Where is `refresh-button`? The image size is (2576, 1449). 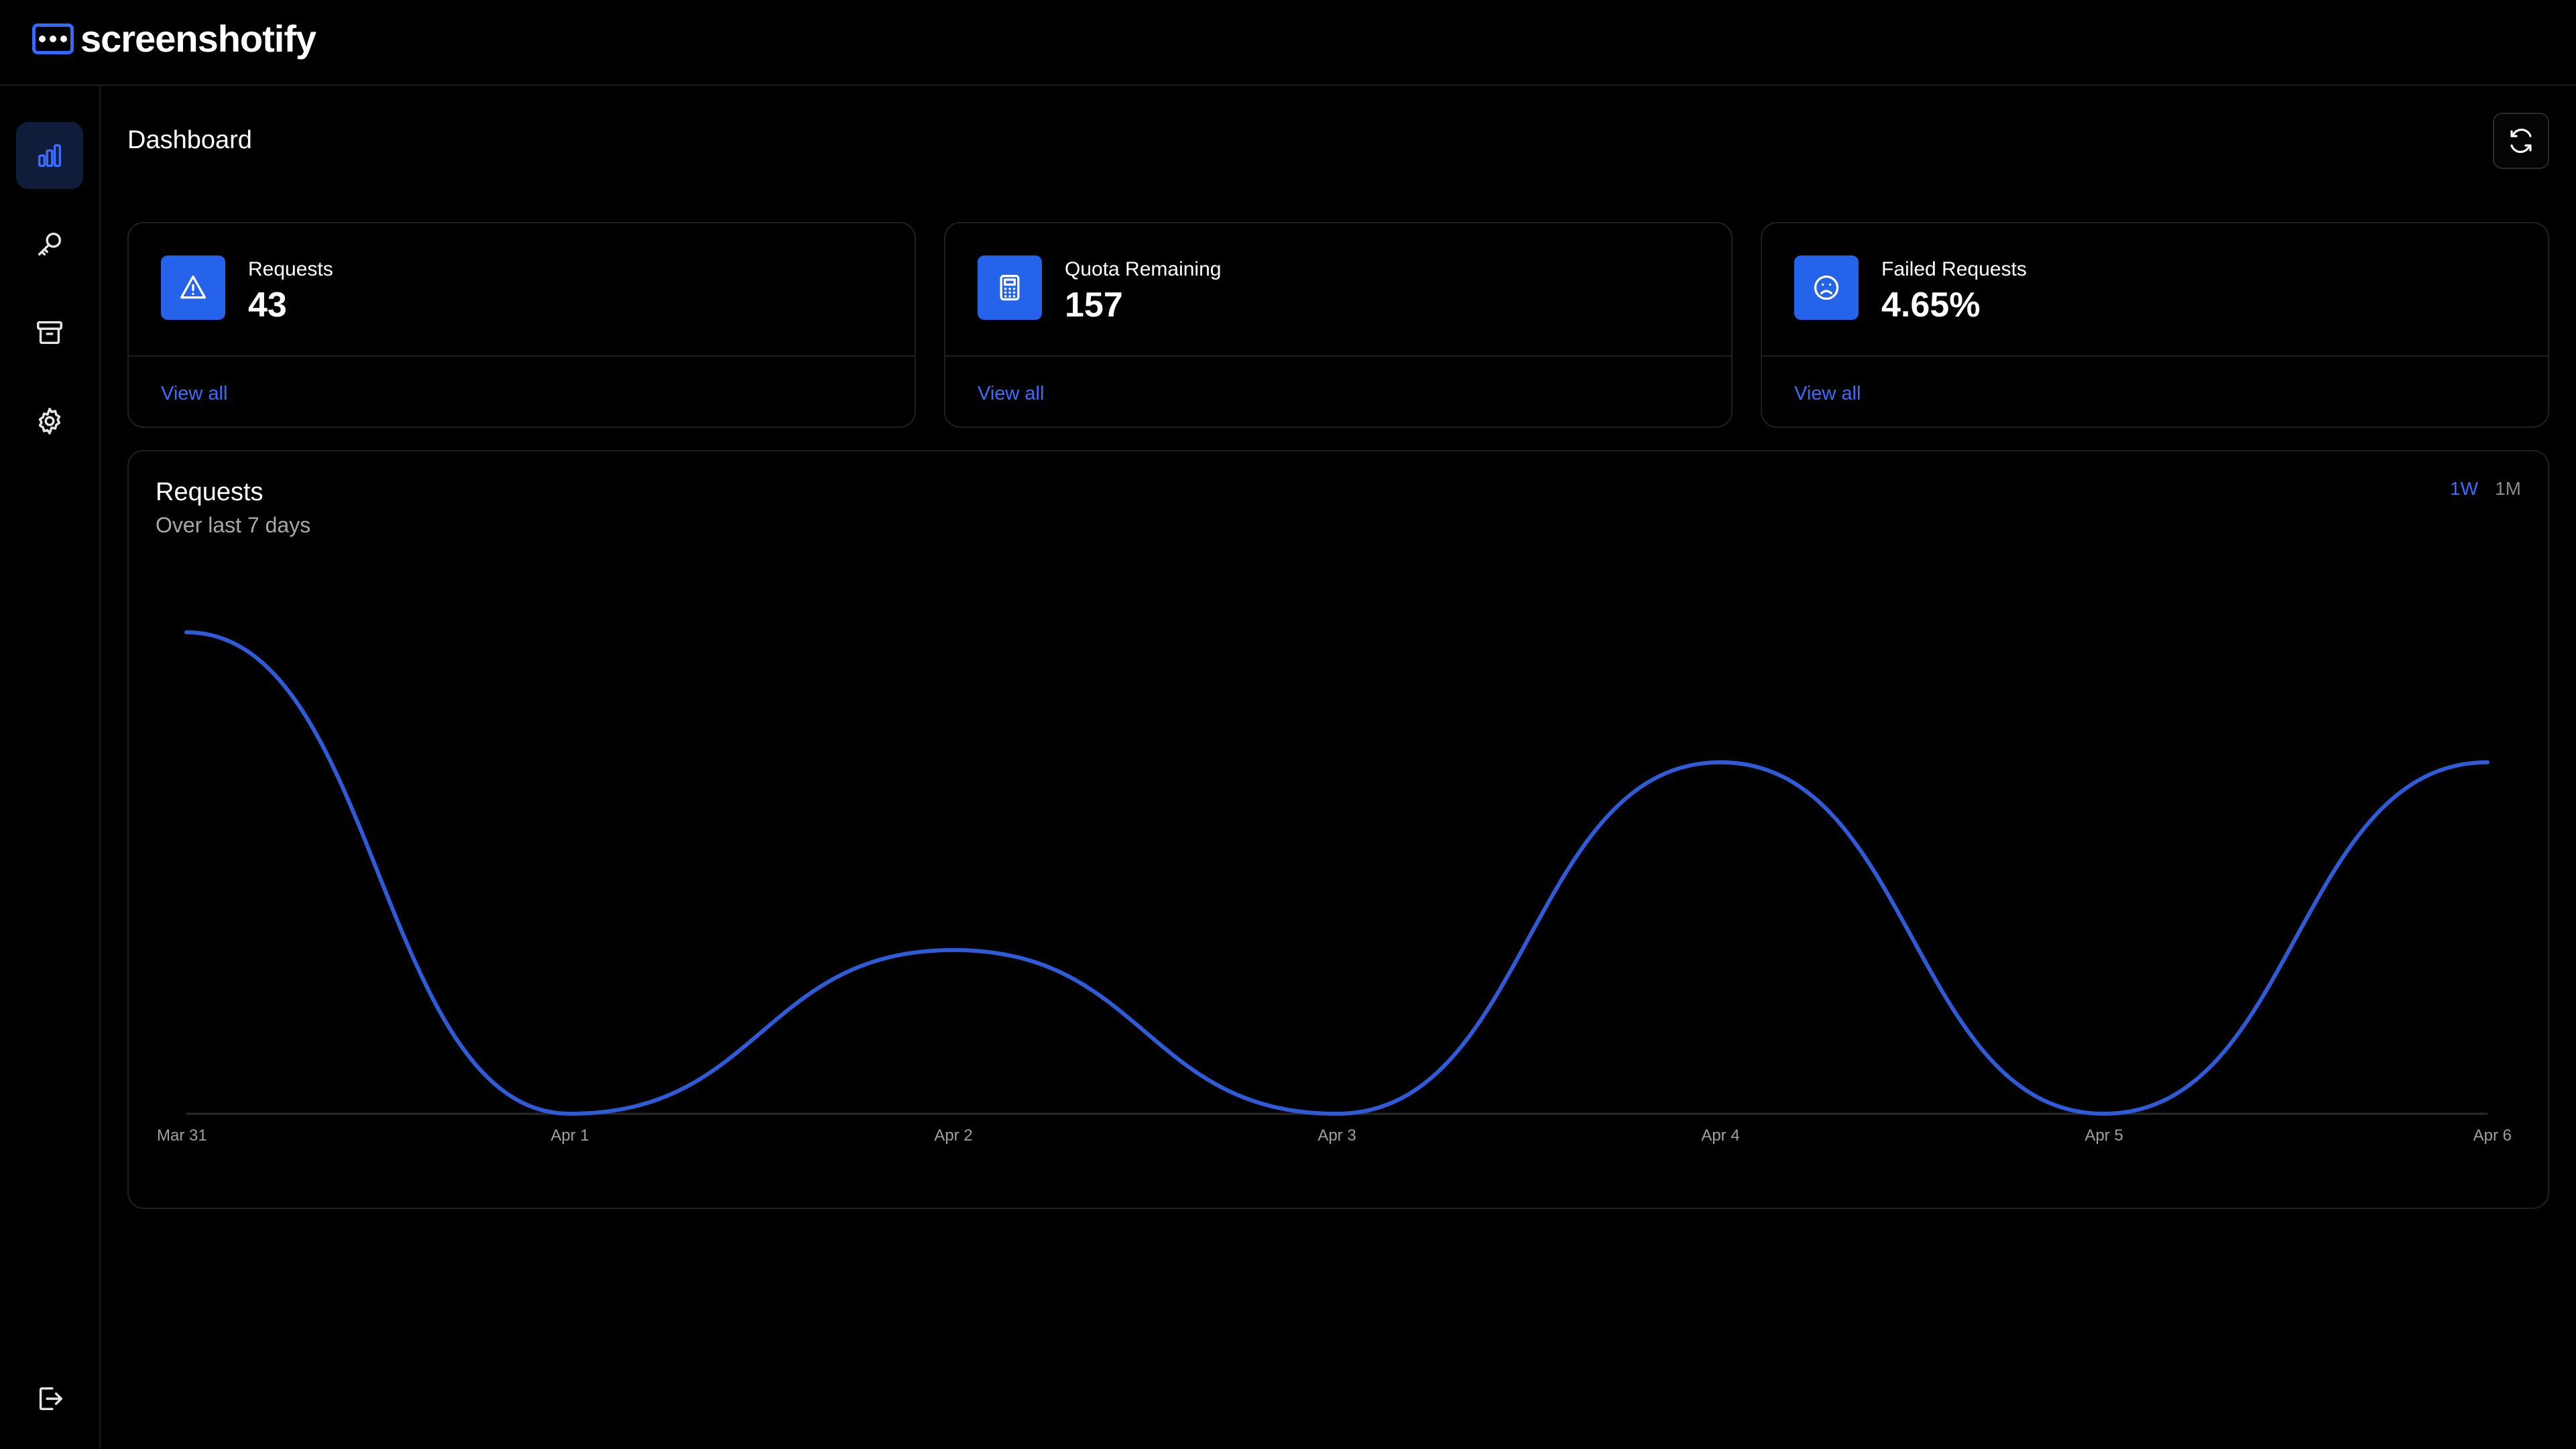 refresh-button is located at coordinates (2521, 141).